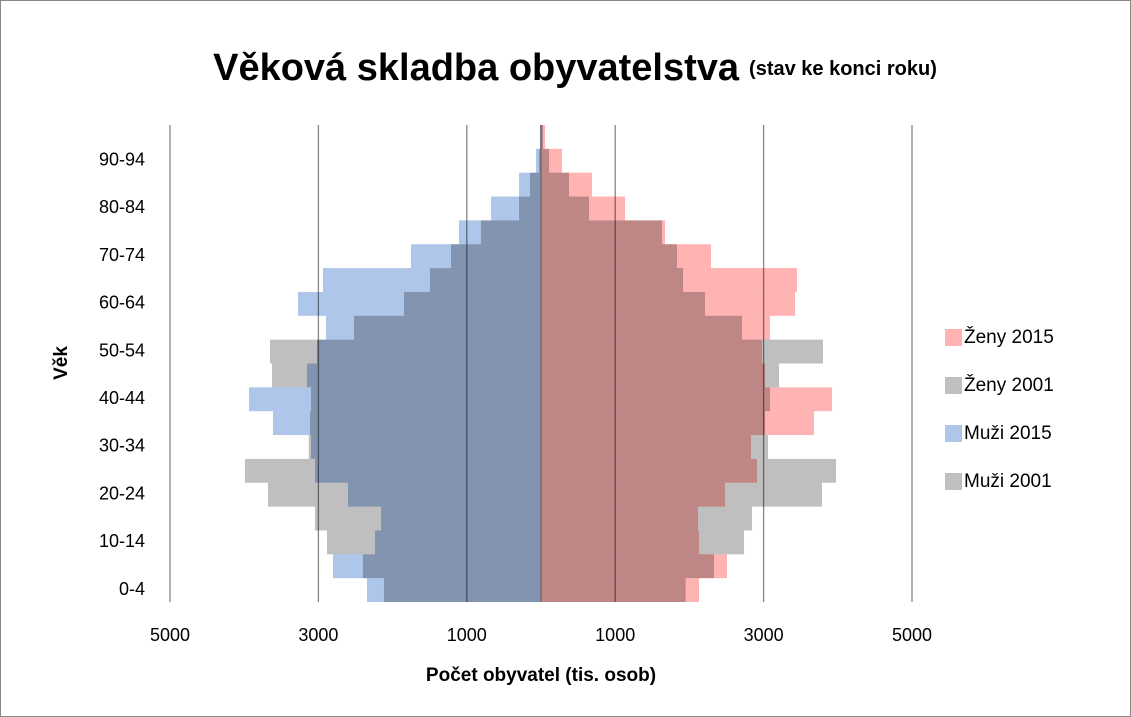  What do you see at coordinates (122, 446) in the screenshot?
I see `y-tick-label: 30-34` at bounding box center [122, 446].